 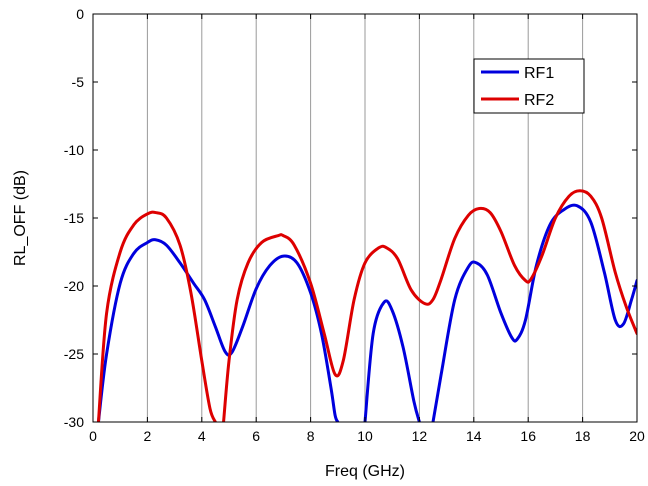 I want to click on x-tick-label: 12, so click(x=420, y=436).